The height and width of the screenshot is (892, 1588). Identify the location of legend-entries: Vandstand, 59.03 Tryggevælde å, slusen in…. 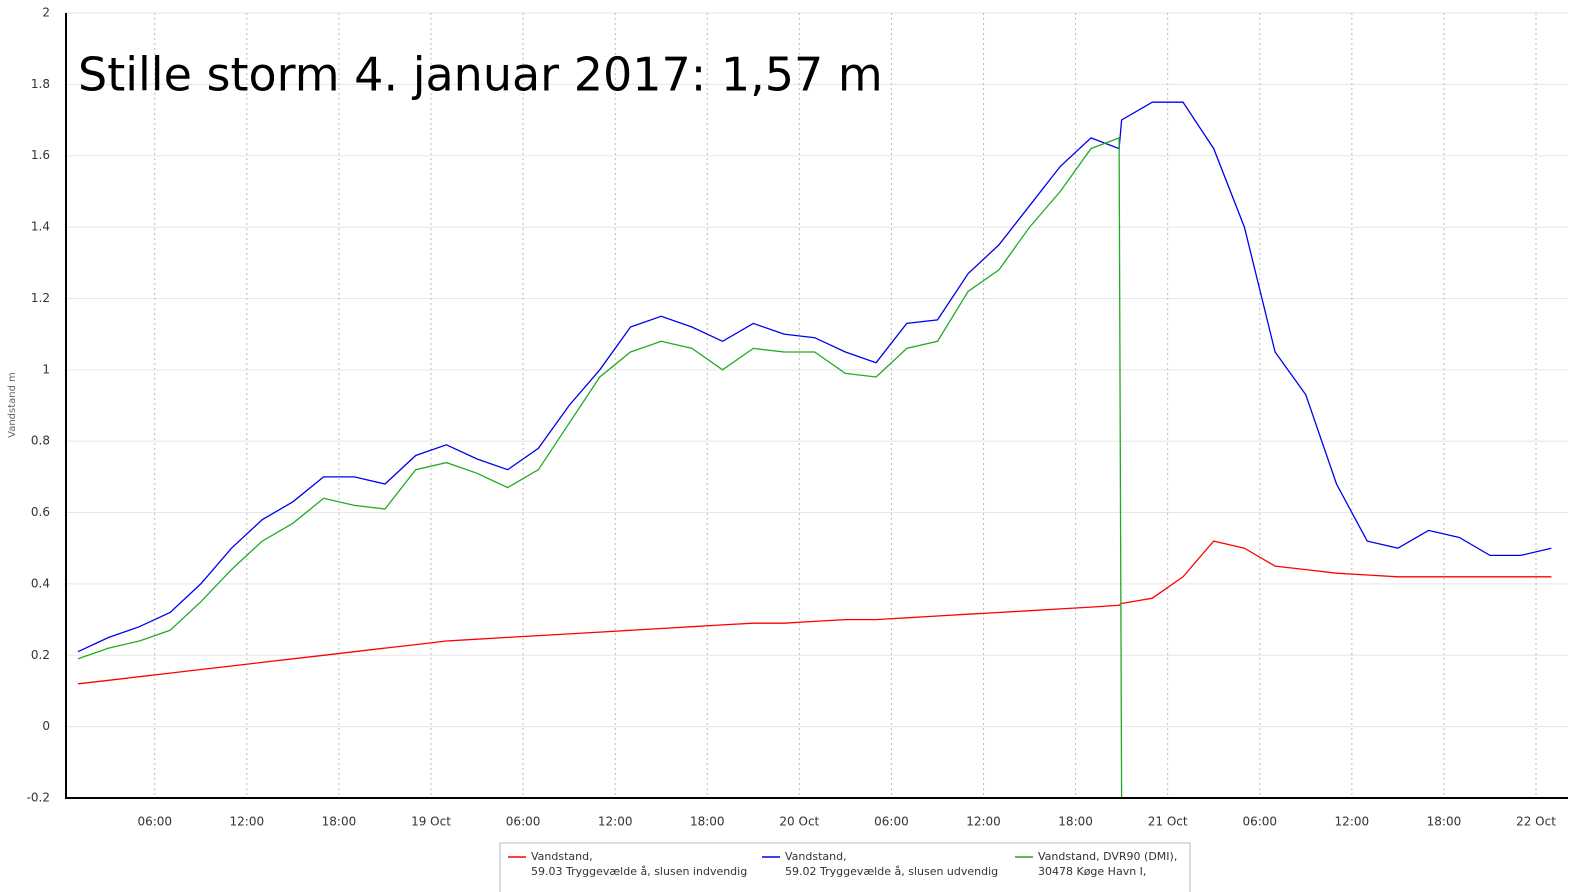
(842, 864).